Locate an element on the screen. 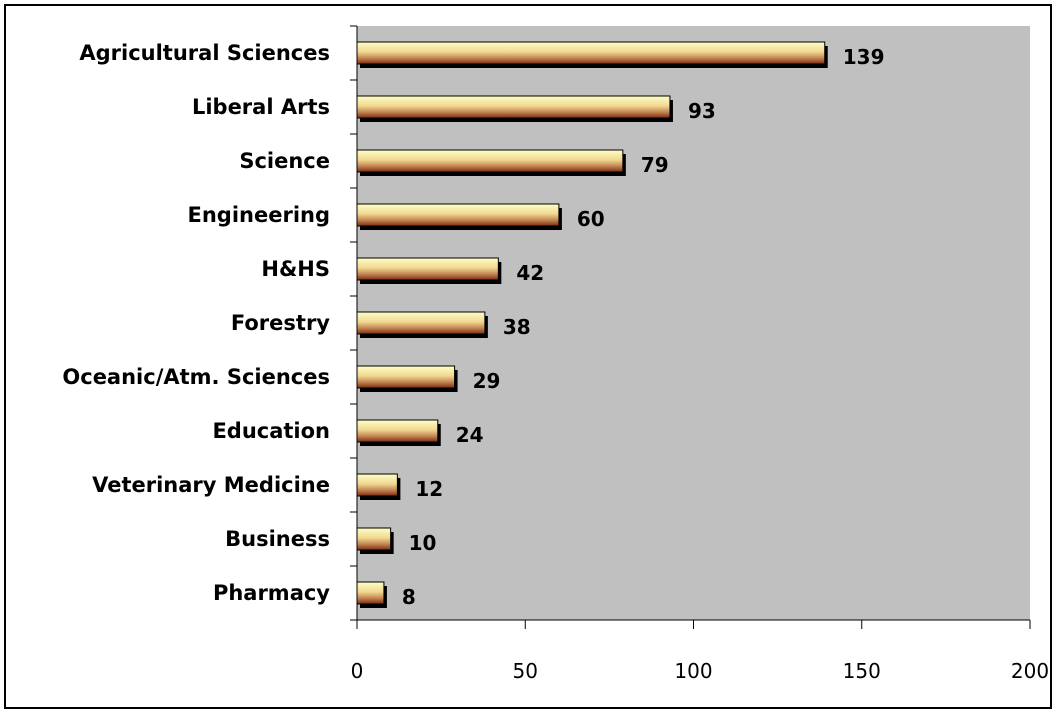  category-label: Education is located at coordinates (271, 431).